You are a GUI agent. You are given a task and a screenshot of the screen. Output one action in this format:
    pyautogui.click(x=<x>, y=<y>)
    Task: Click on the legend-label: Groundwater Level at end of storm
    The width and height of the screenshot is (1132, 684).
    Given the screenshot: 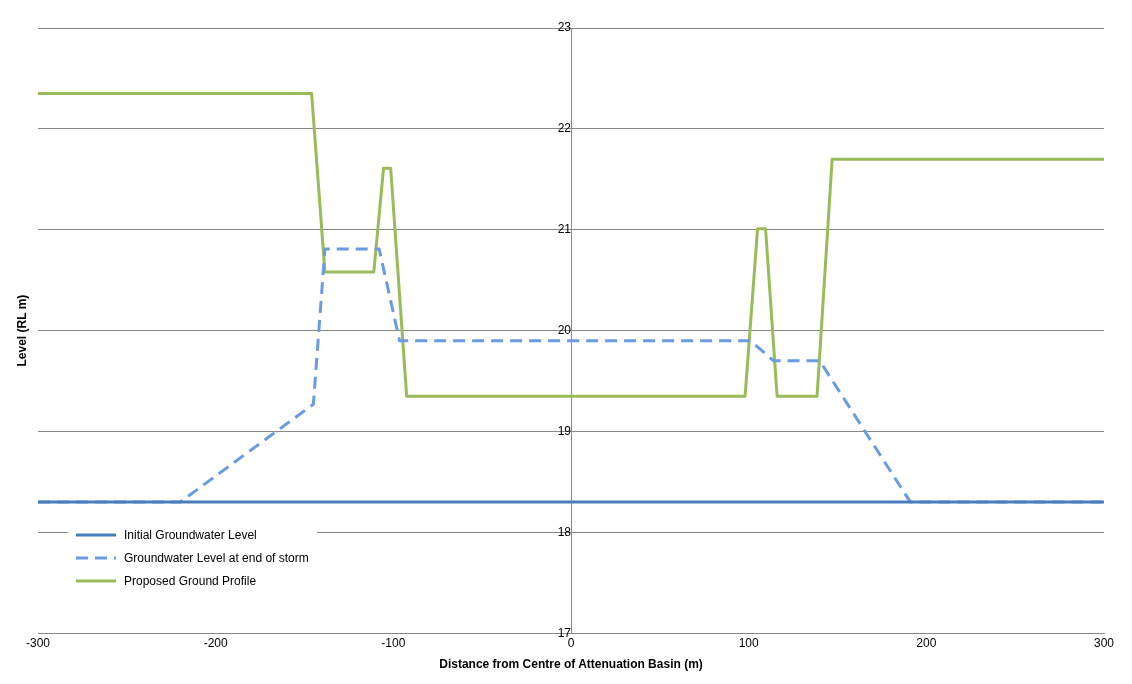 What is the action you would take?
    pyautogui.click(x=216, y=558)
    